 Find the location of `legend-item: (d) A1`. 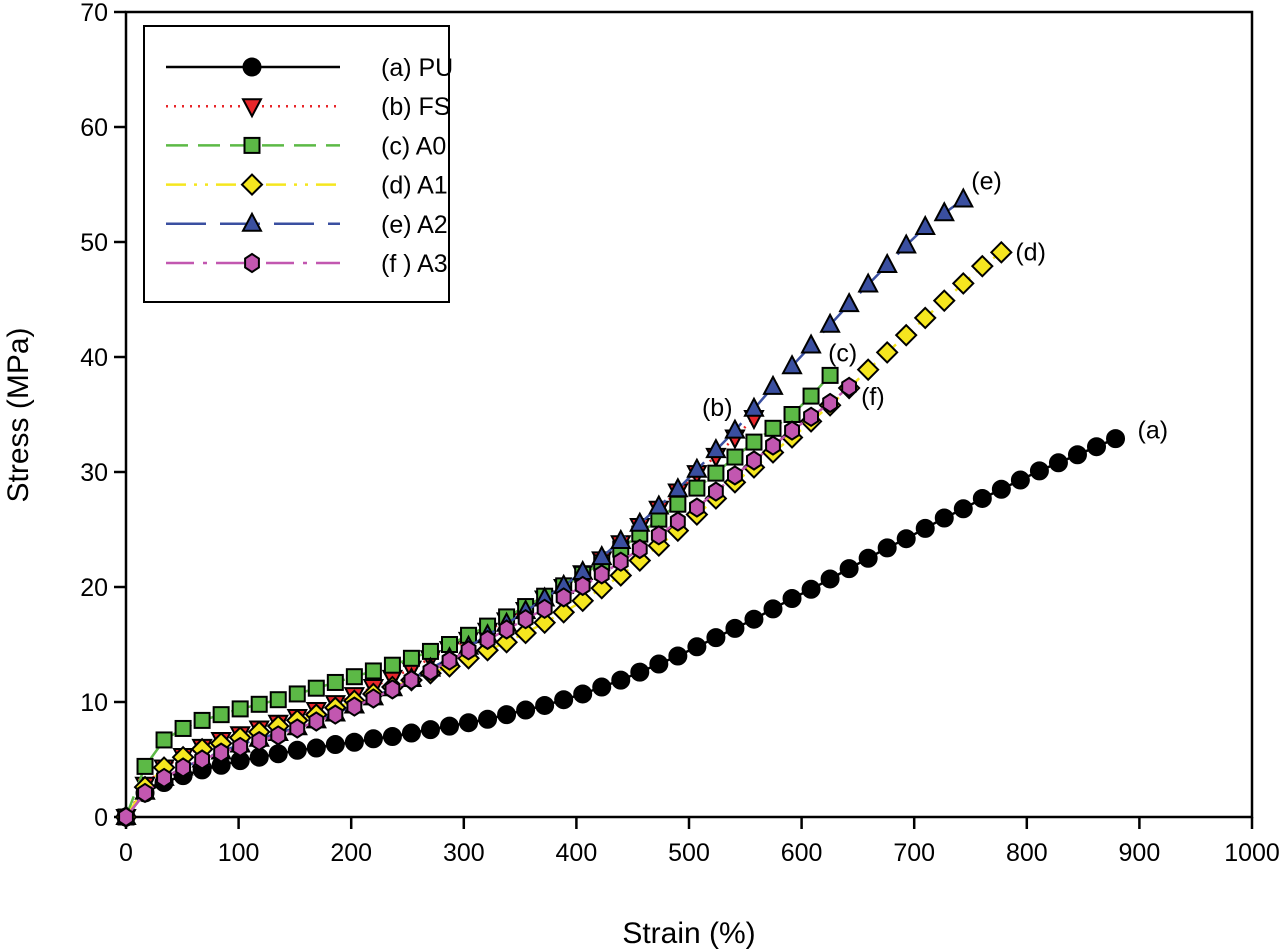

legend-item: (d) A1 is located at coordinates (307, 186).